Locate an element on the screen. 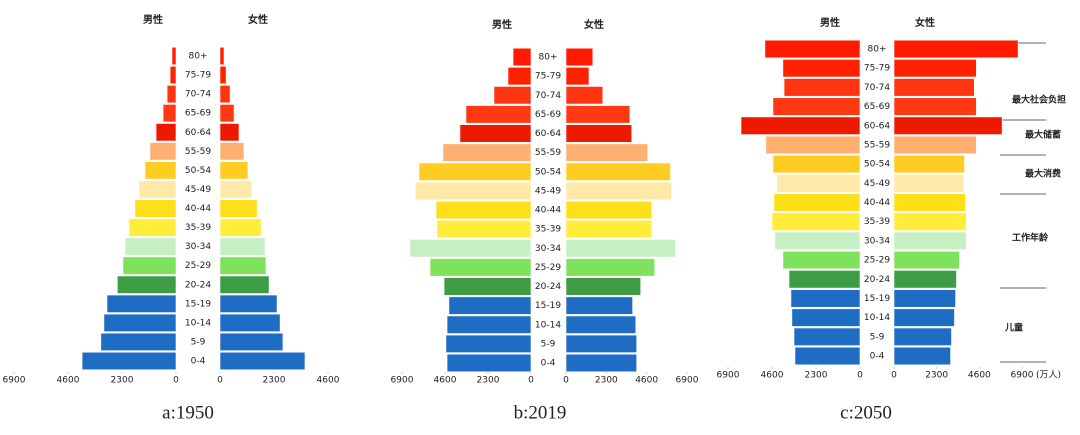 The image size is (1080, 435). age-label: 0-4 is located at coordinates (548, 364).